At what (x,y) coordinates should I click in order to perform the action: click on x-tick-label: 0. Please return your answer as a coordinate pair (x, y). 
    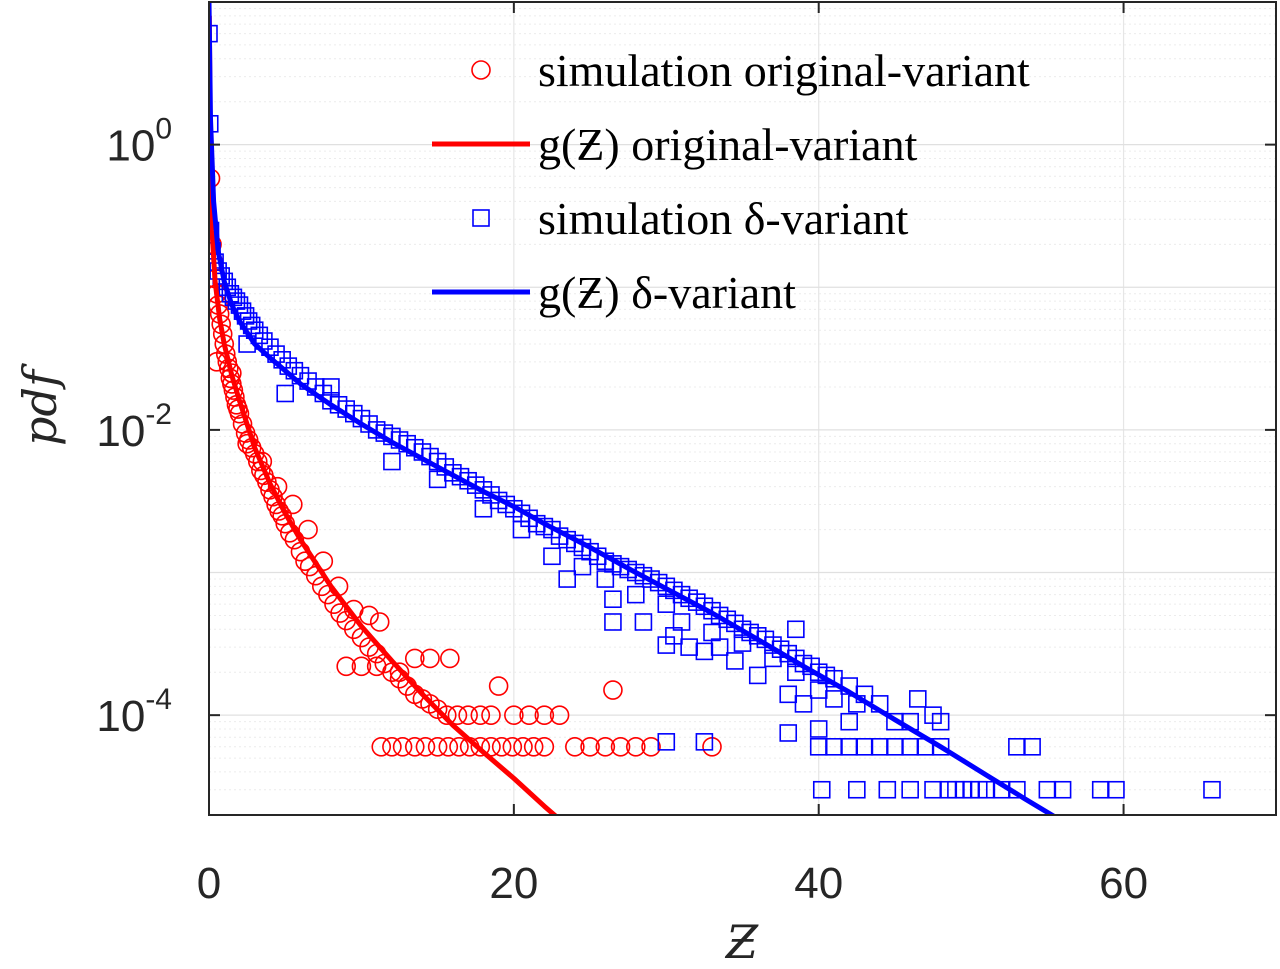
    Looking at the image, I should click on (209, 883).